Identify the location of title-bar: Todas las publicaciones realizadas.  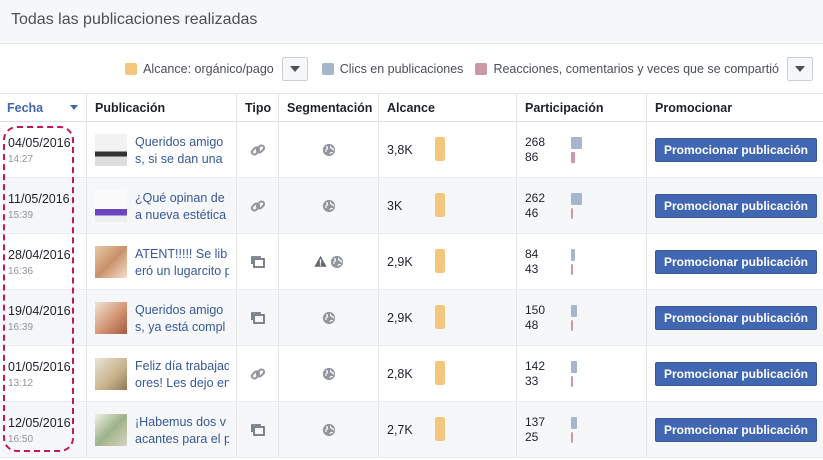
(411, 22).